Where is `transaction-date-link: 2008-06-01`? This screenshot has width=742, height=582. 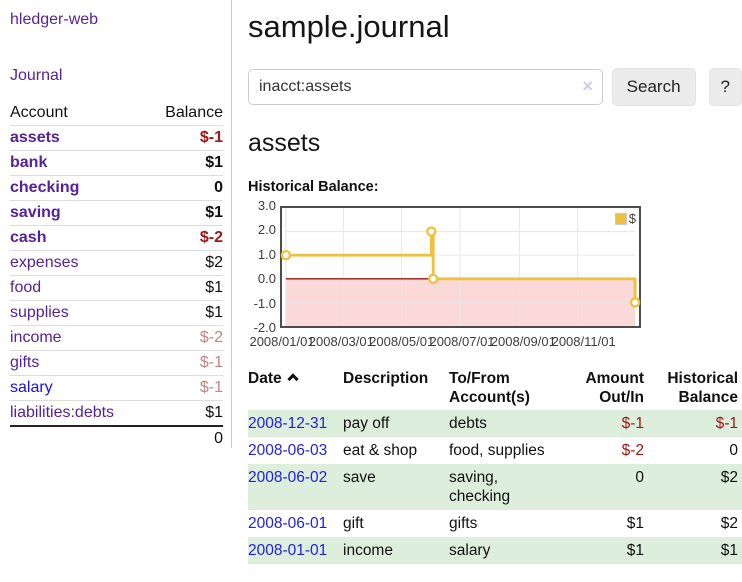
transaction-date-link: 2008-06-01 is located at coordinates (288, 523).